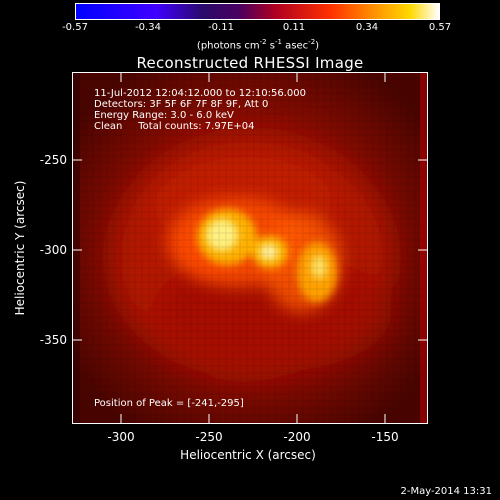  What do you see at coordinates (53, 160) in the screenshot?
I see `y-tick-label: -250` at bounding box center [53, 160].